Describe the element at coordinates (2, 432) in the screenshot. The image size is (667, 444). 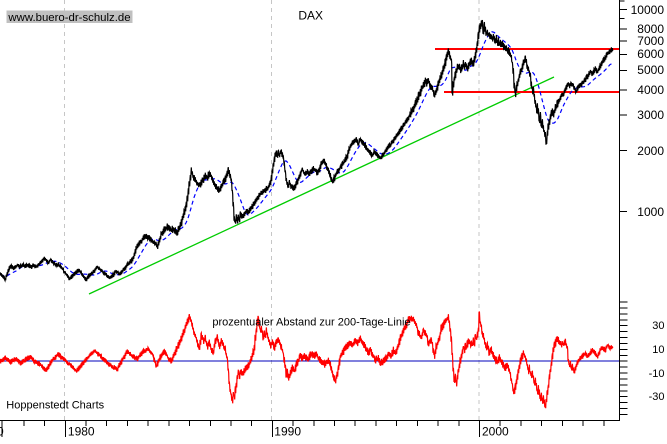
I see `svg-text: 0` at that location.